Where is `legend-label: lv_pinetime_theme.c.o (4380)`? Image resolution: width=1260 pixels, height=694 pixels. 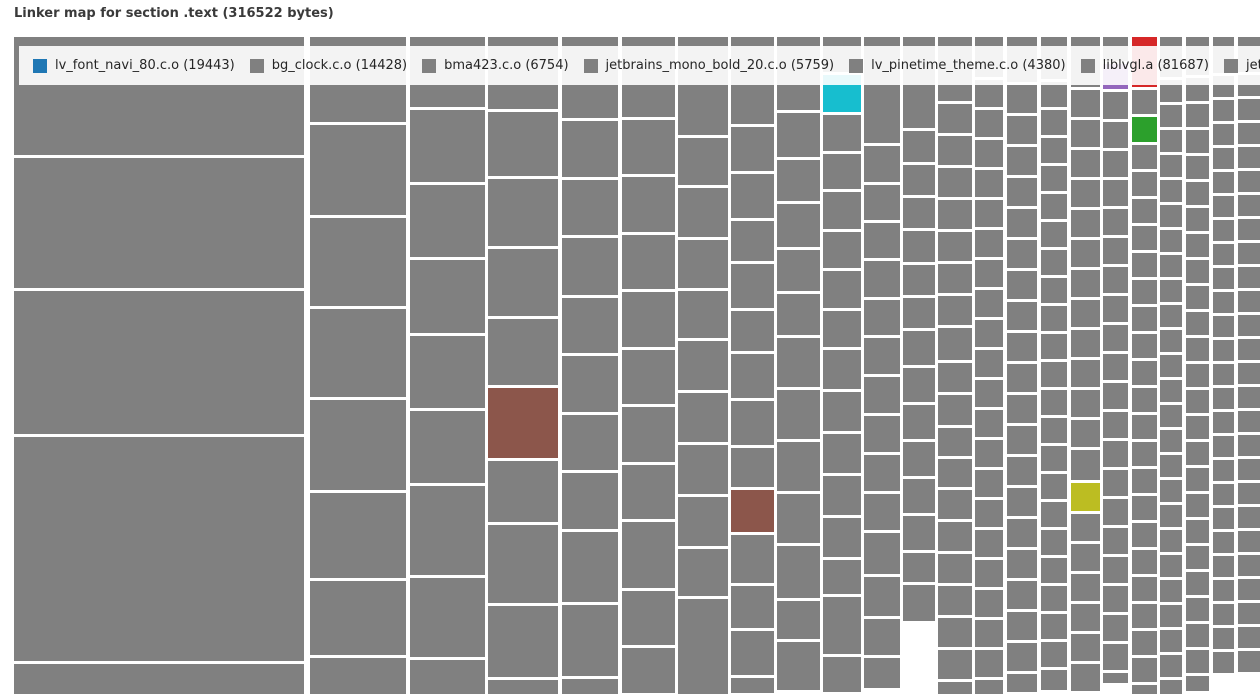
legend-label: lv_pinetime_theme.c.o (4380) is located at coordinates (968, 65).